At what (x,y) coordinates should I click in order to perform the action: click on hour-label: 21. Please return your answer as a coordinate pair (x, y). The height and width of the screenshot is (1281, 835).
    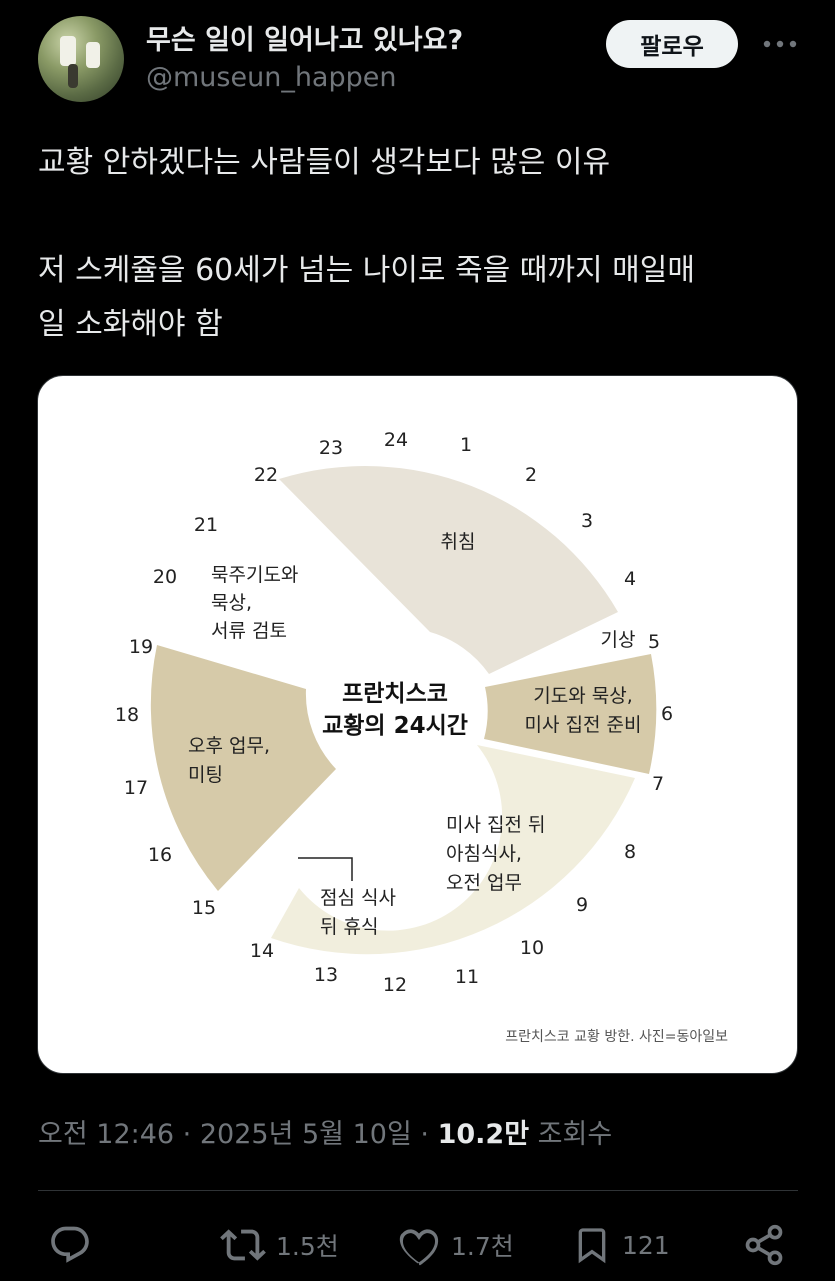
    Looking at the image, I should click on (206, 525).